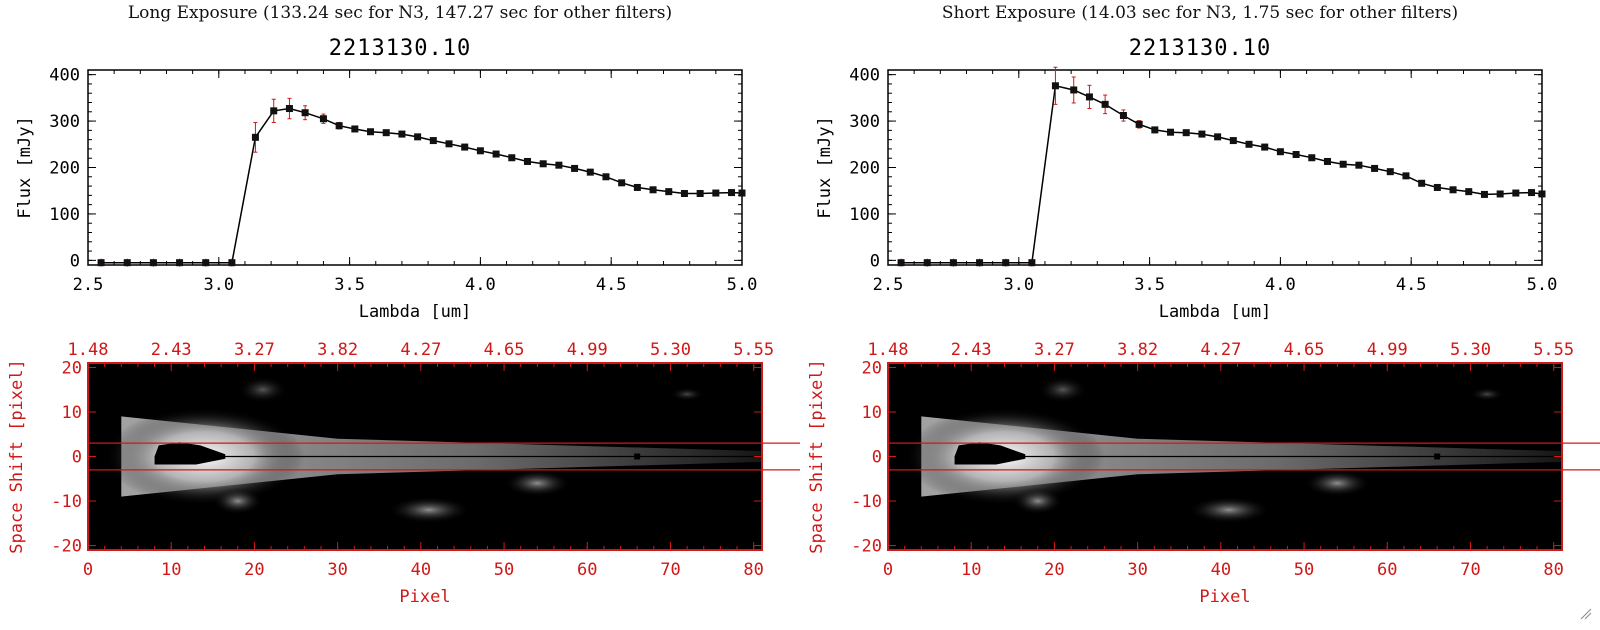 The width and height of the screenshot is (1600, 630). What do you see at coordinates (1387, 350) in the screenshot?
I see `top-tick-label: 4.99` at bounding box center [1387, 350].